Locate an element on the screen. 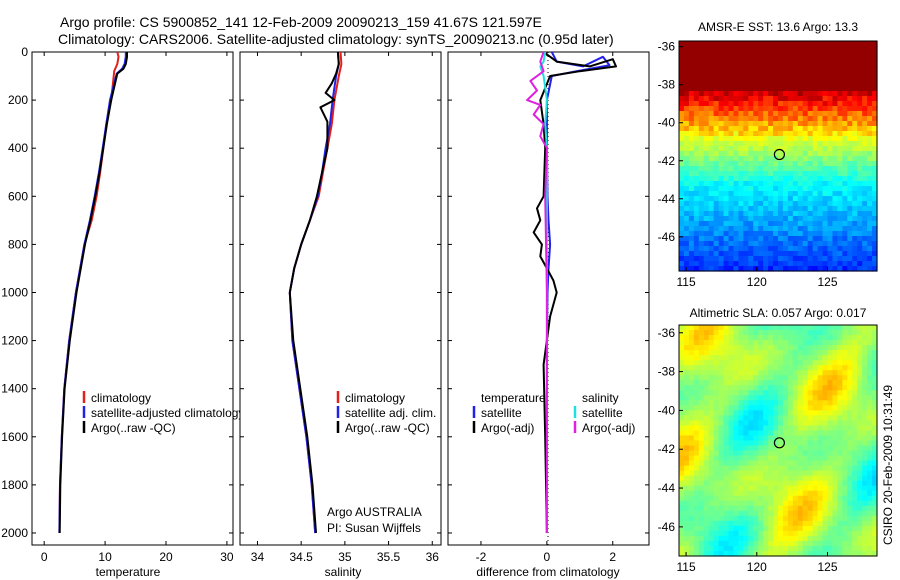 Image resolution: width=900 pixels, height=580 pixels. difference-x-axis-label: difference from climatology is located at coordinates (547, 572).